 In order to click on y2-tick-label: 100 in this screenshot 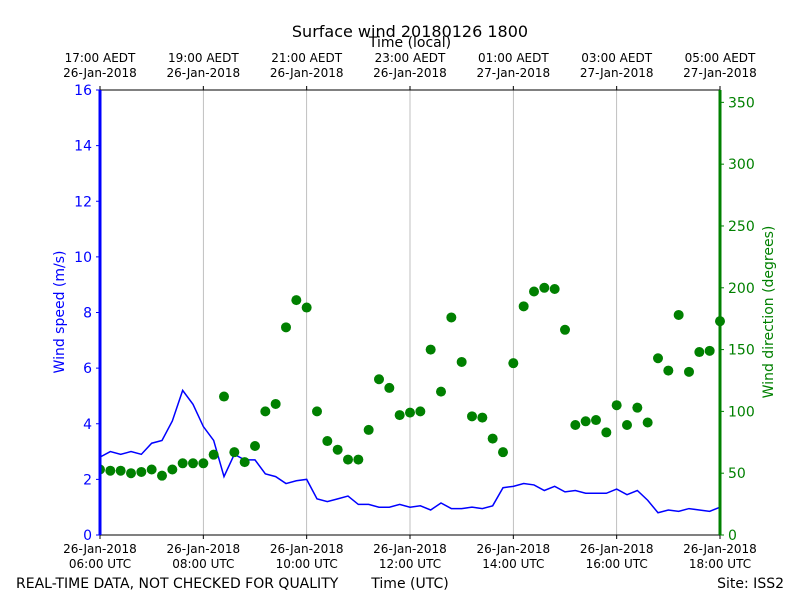, I will do `click(741, 412)`.